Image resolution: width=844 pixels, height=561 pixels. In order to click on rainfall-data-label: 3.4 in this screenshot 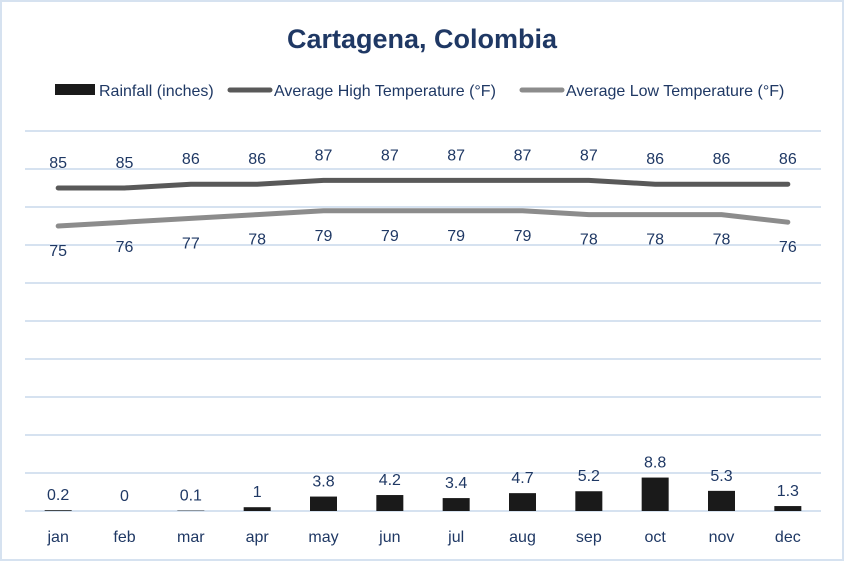, I will do `click(456, 483)`.